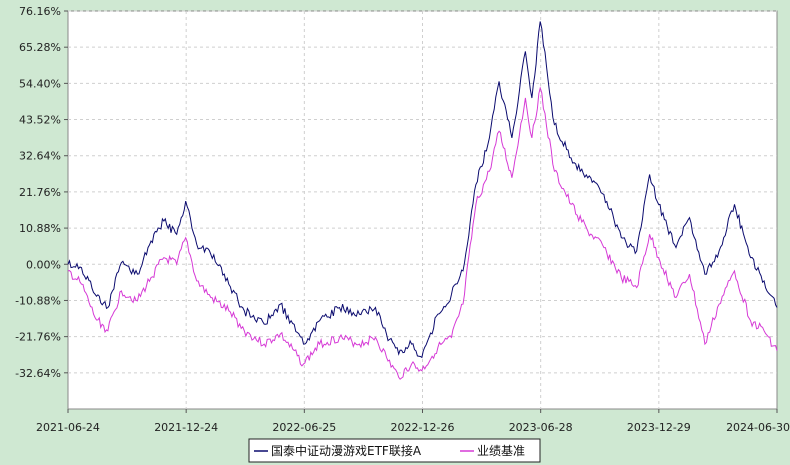  I want to click on y-tick-label: 21.76%, so click(40, 192).